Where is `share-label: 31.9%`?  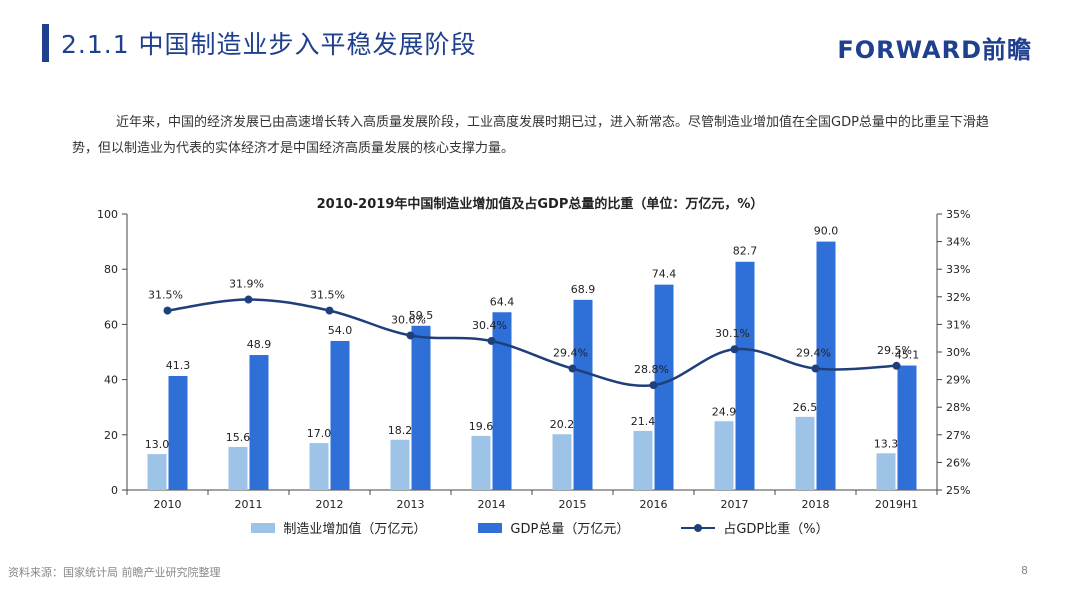 share-label: 31.9% is located at coordinates (246, 284).